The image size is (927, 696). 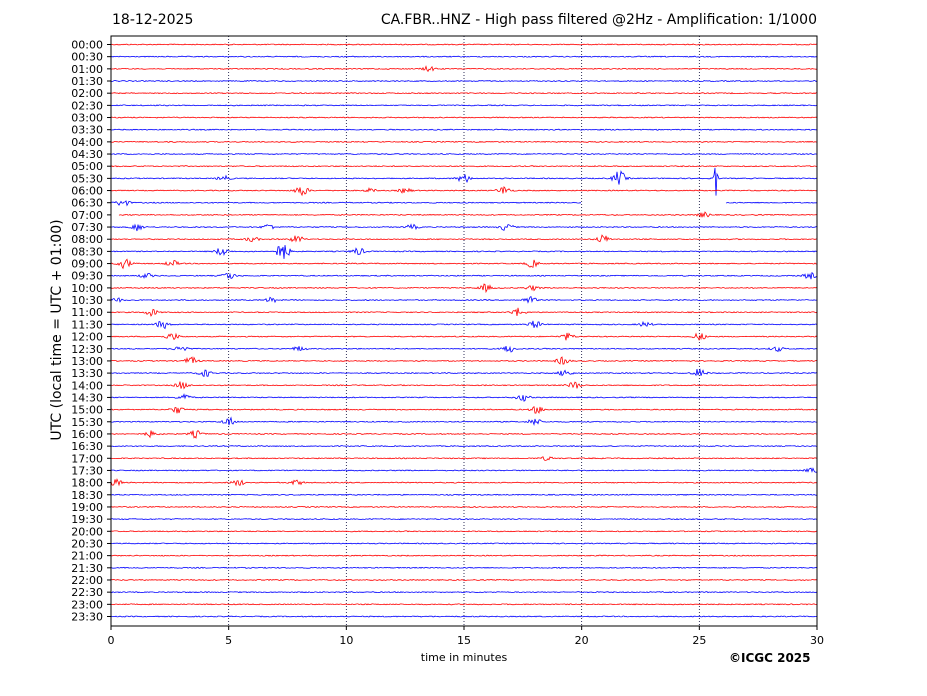 I want to click on row-time-label: 18:30, so click(x=87, y=495).